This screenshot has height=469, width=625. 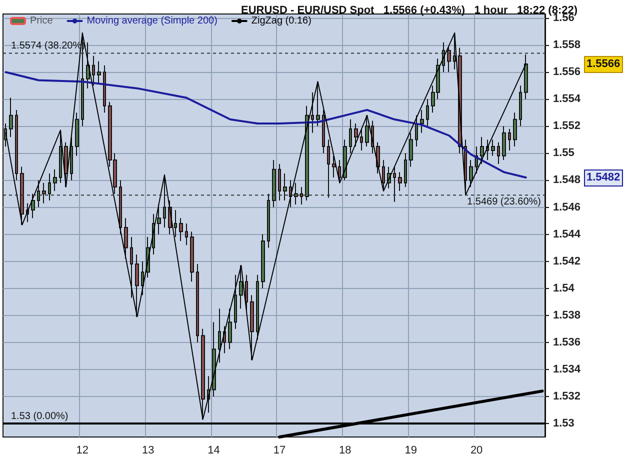 What do you see at coordinates (564, 288) in the screenshot?
I see `y-tick-label: 1.54` at bounding box center [564, 288].